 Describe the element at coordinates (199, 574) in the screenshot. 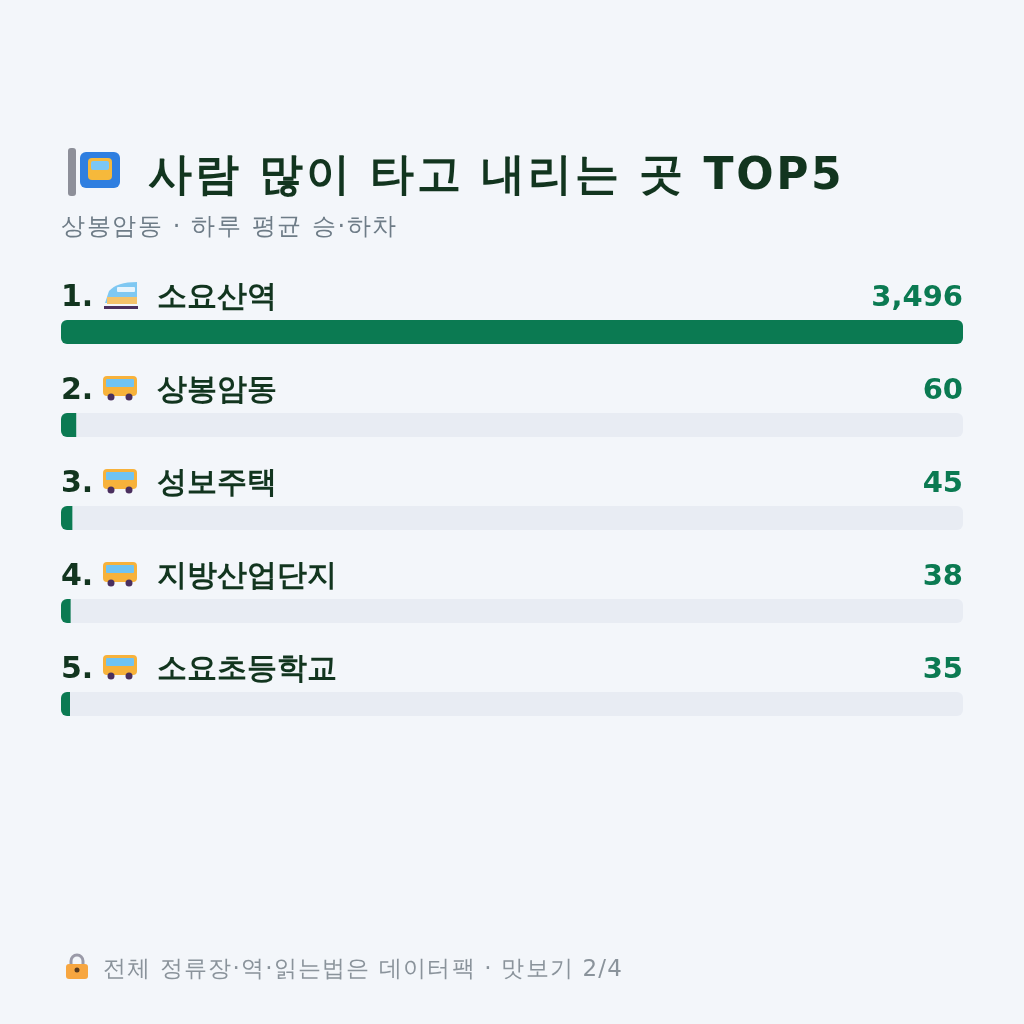

I see `category-label: 4. 지방산업단지` at that location.